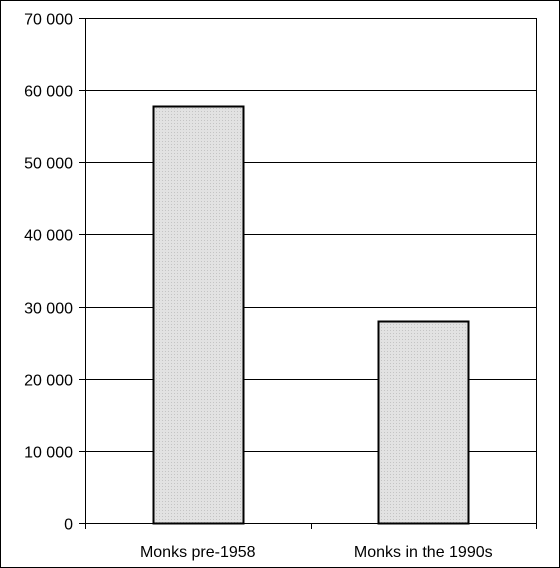 The image size is (560, 568). Describe the element at coordinates (68, 525) in the screenshot. I see `y-tick-label: 0` at that location.